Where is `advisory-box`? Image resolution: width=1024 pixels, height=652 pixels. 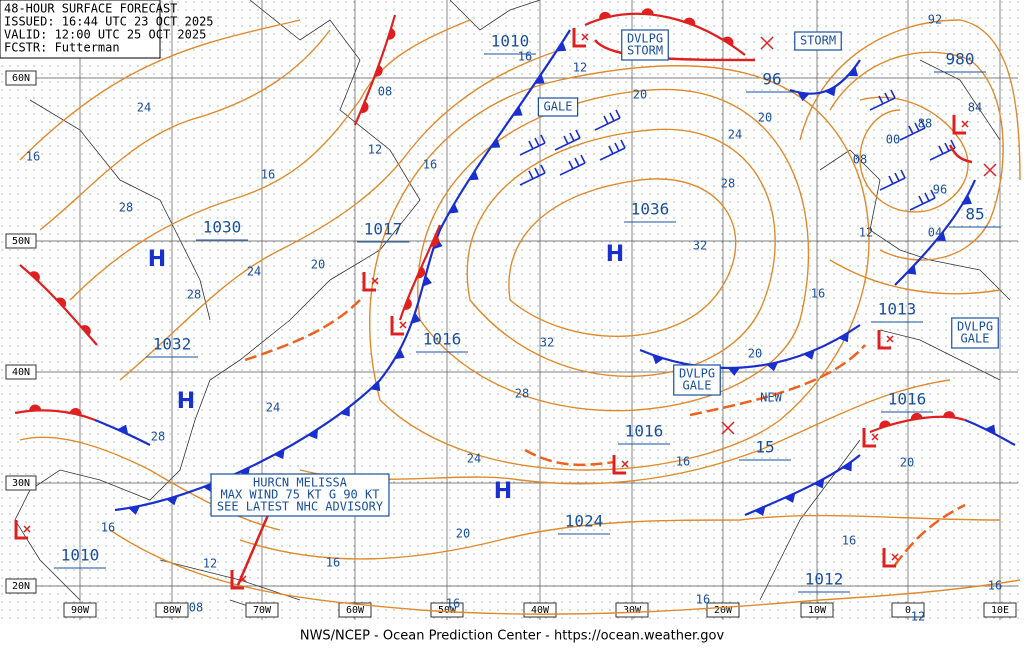 advisory-box is located at coordinates (818, 41).